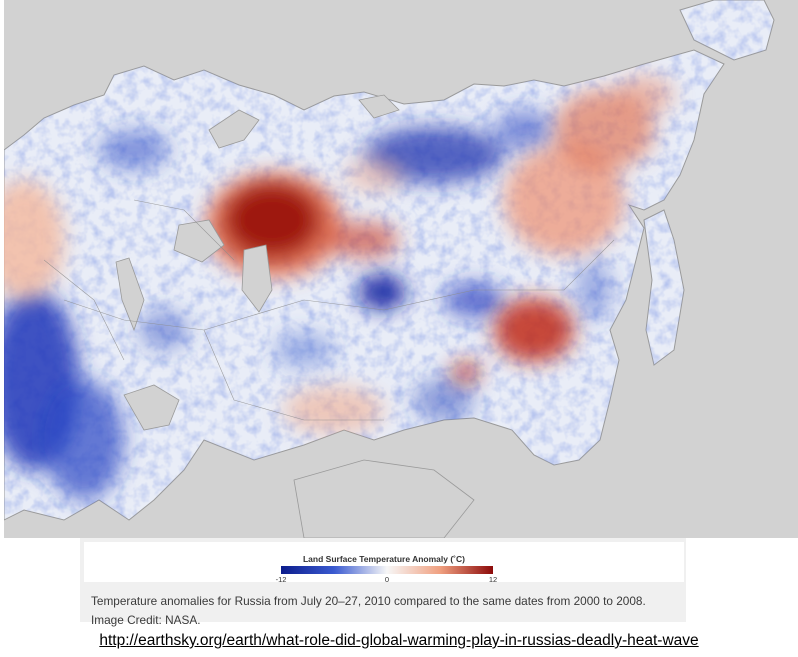 Image resolution: width=798 pixels, height=657 pixels. I want to click on legend-max-label: 12, so click(493, 579).